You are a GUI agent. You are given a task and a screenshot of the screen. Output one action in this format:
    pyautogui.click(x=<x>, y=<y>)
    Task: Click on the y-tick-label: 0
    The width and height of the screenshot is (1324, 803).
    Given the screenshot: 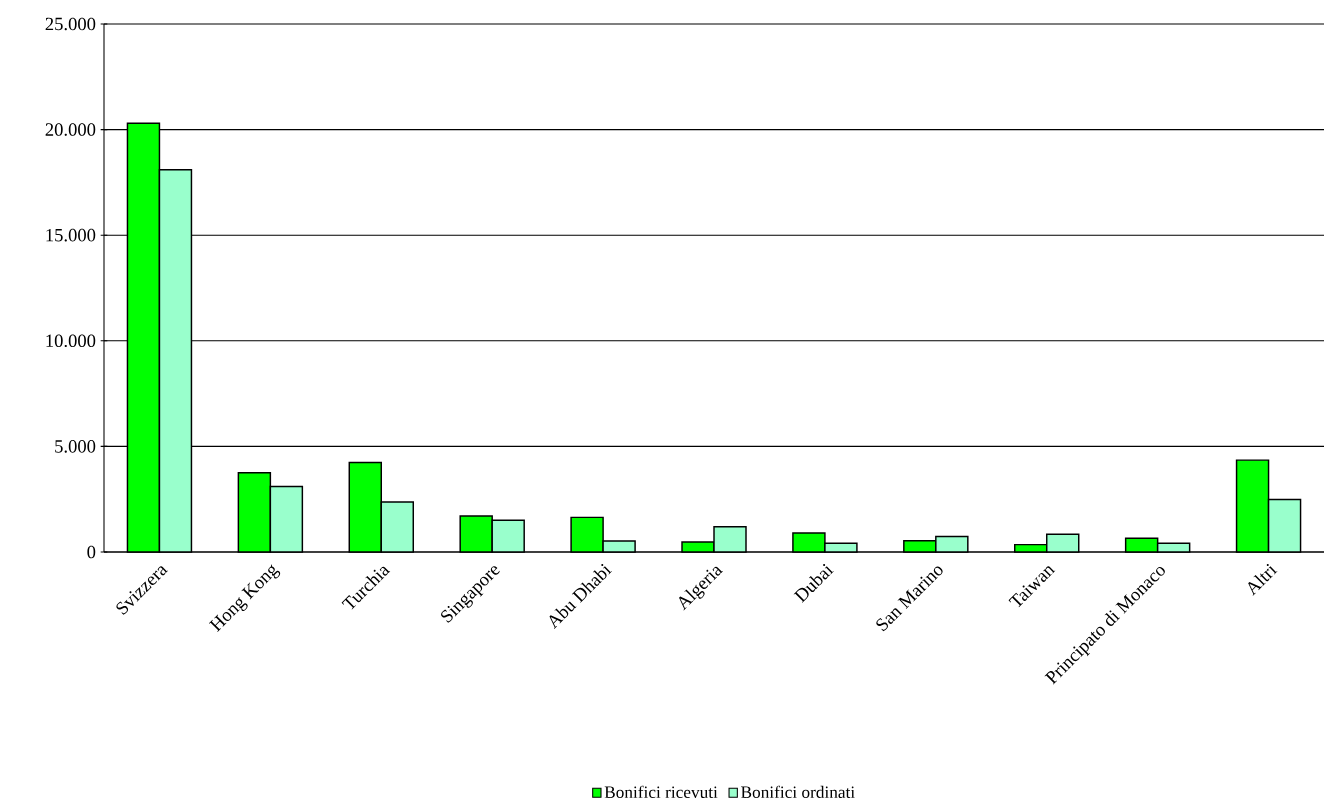 What is the action you would take?
    pyautogui.click(x=91, y=552)
    